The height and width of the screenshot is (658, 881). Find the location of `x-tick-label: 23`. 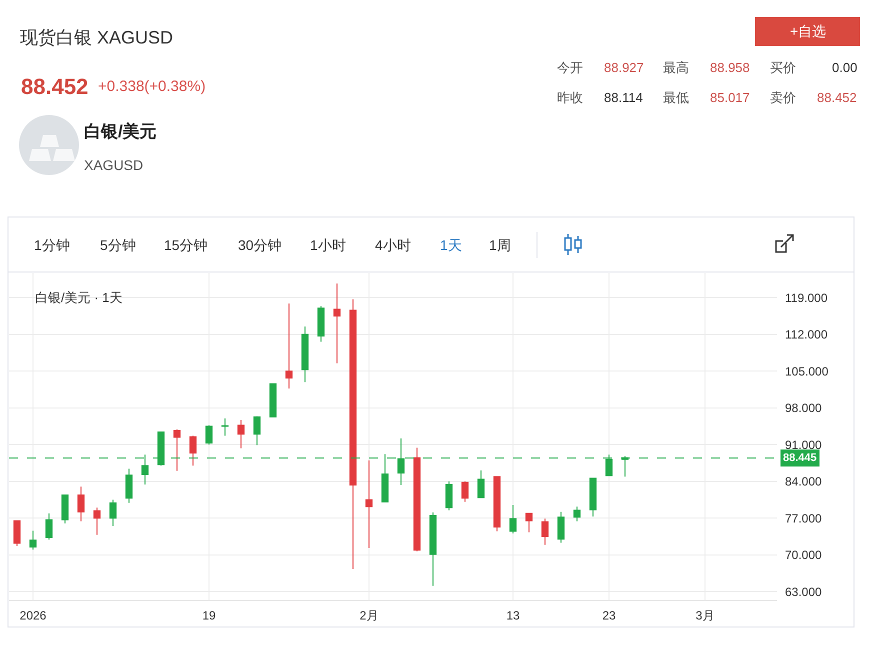

x-tick-label: 23 is located at coordinates (609, 615).